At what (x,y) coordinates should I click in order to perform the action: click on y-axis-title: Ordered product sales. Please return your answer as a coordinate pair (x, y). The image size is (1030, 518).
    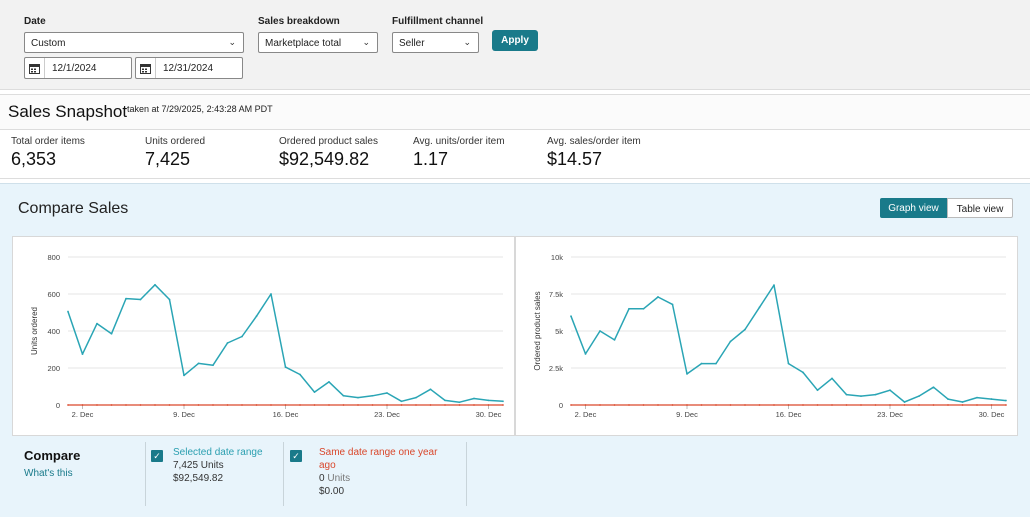
    Looking at the image, I should click on (537, 330).